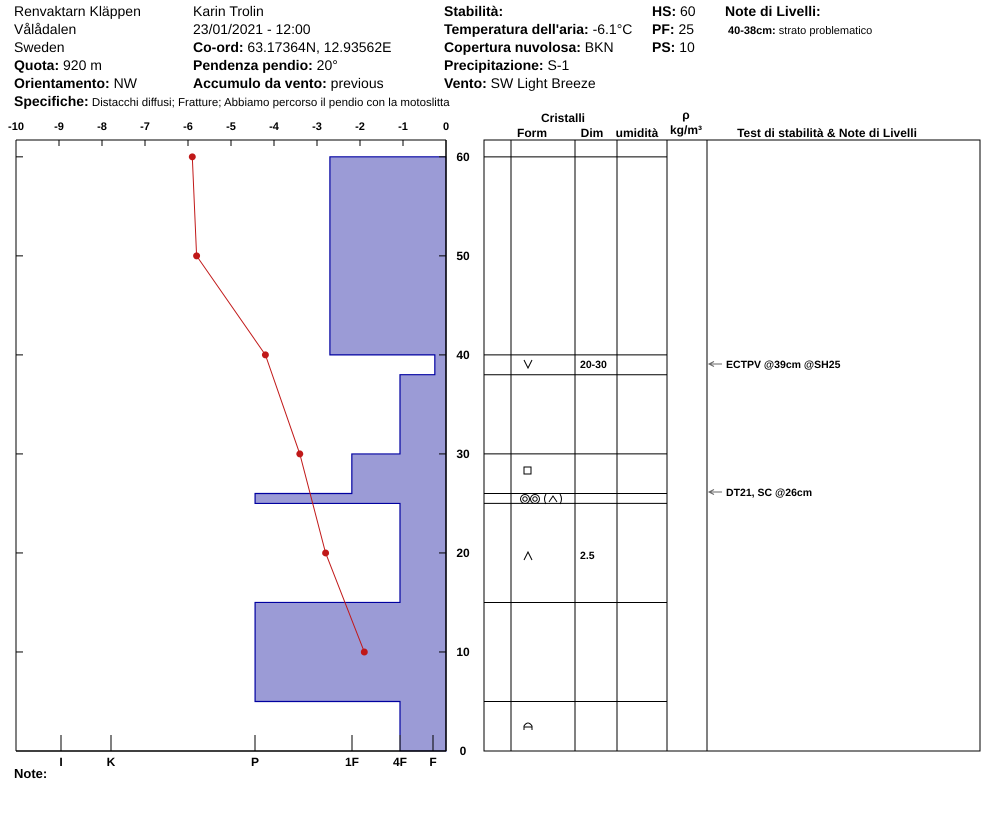 The height and width of the screenshot is (840, 994). What do you see at coordinates (111, 762) in the screenshot?
I see `text: K` at bounding box center [111, 762].